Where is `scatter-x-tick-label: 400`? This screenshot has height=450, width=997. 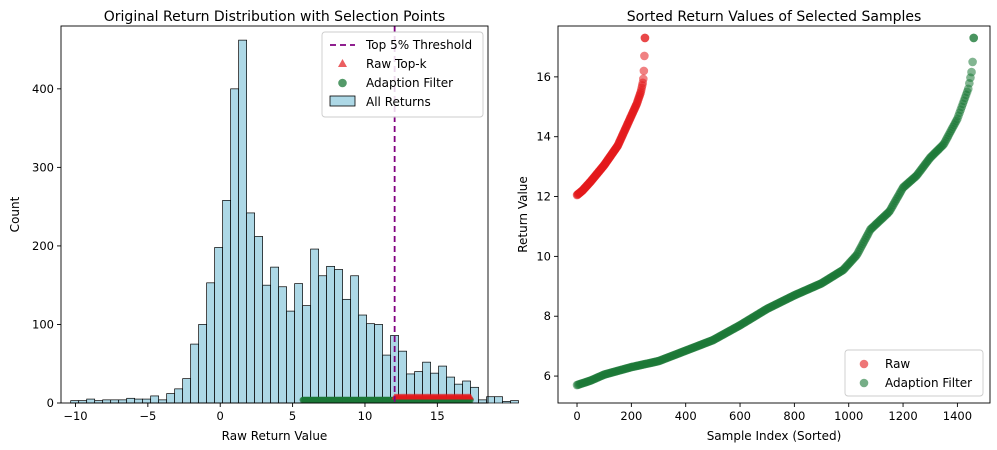 scatter-x-tick-label: 400 is located at coordinates (686, 416).